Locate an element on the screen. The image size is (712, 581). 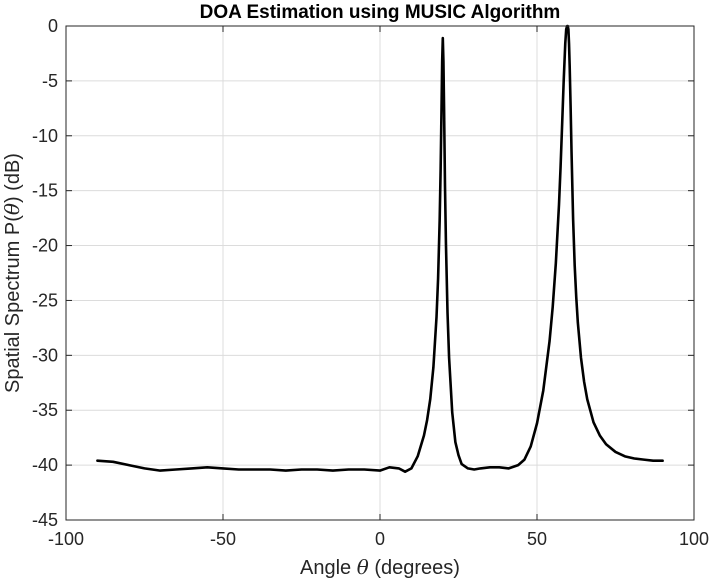
y-tick-label-9: -45 is located at coordinates (45, 520).